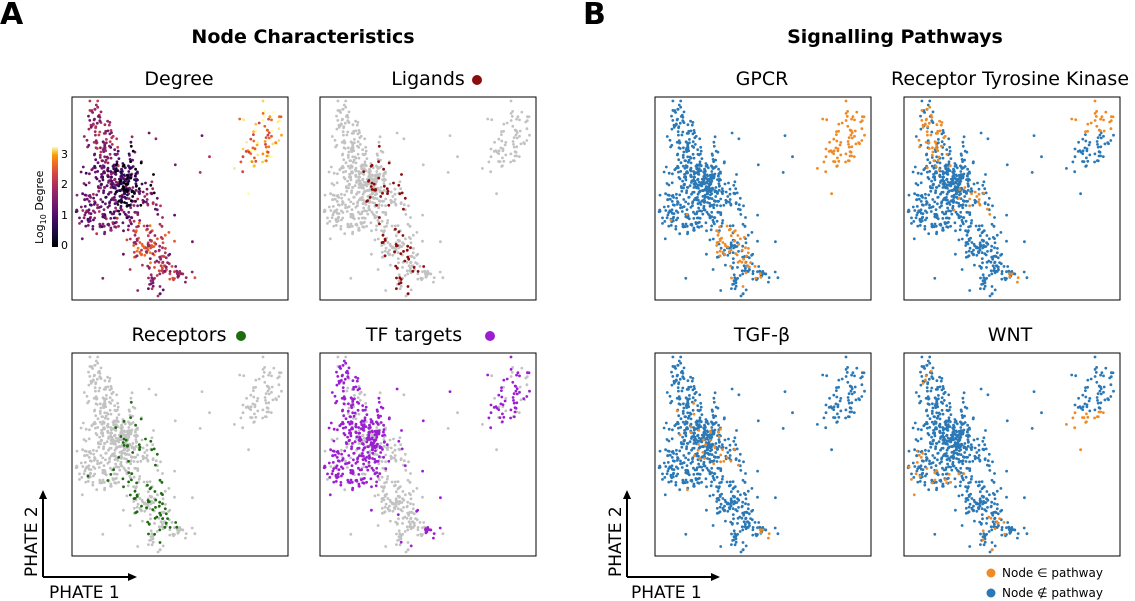 The width and height of the screenshot is (1135, 601). Describe the element at coordinates (594, 16) in the screenshot. I see `panel-letter-b: B` at that location.